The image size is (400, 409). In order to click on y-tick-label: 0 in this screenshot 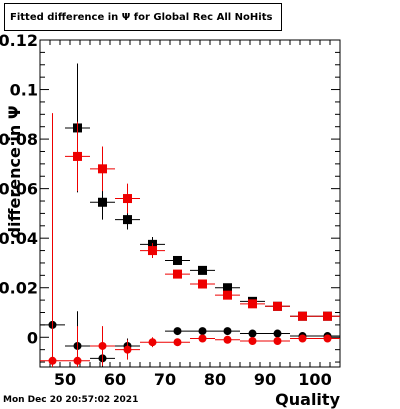, I will do `click(32, 337)`.